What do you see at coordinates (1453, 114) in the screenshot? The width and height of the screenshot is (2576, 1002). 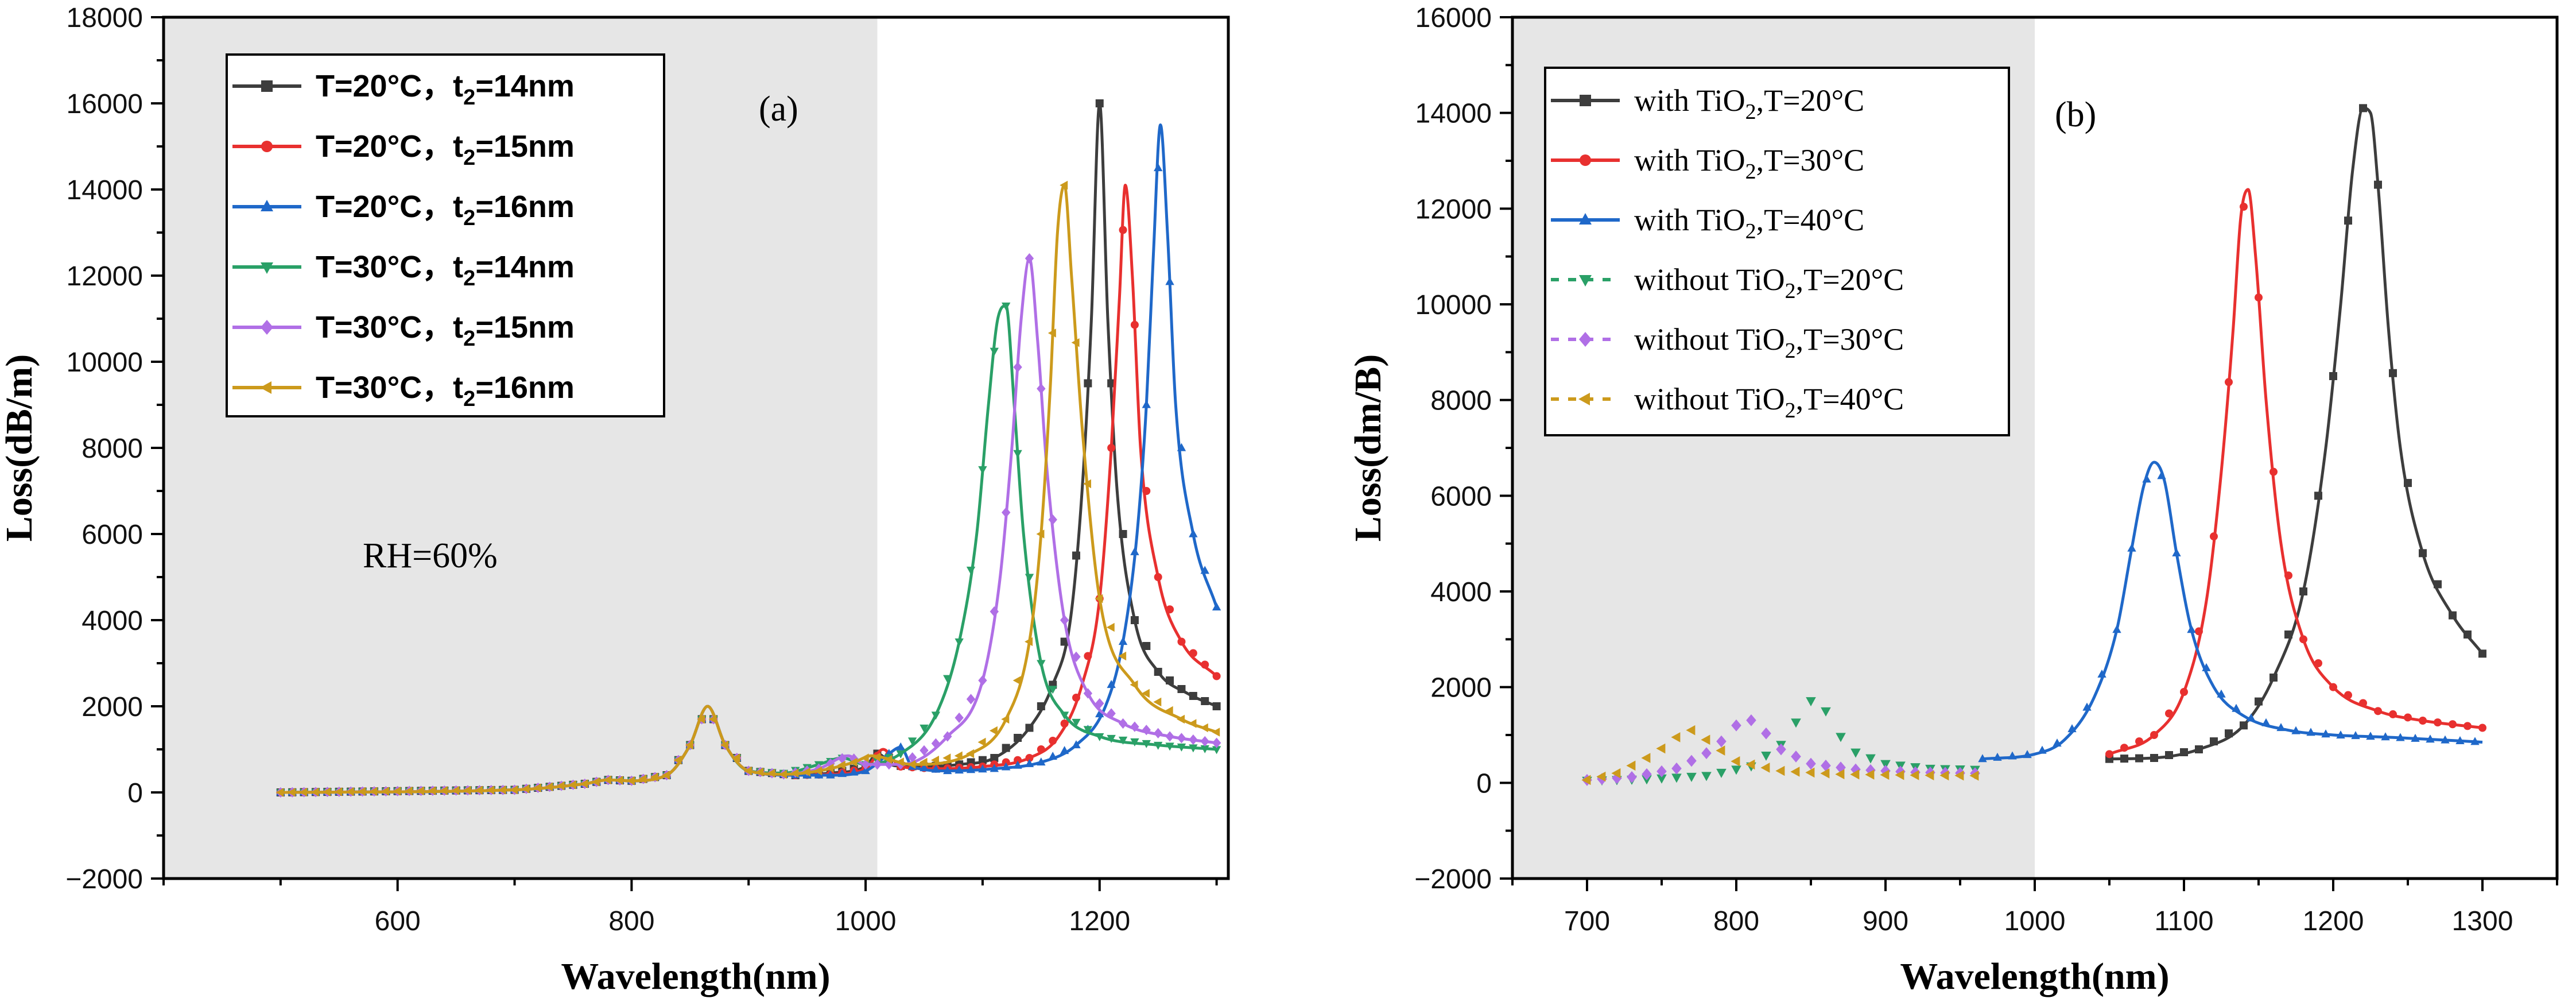 I see `y-tick-label: 14000` at bounding box center [1453, 114].